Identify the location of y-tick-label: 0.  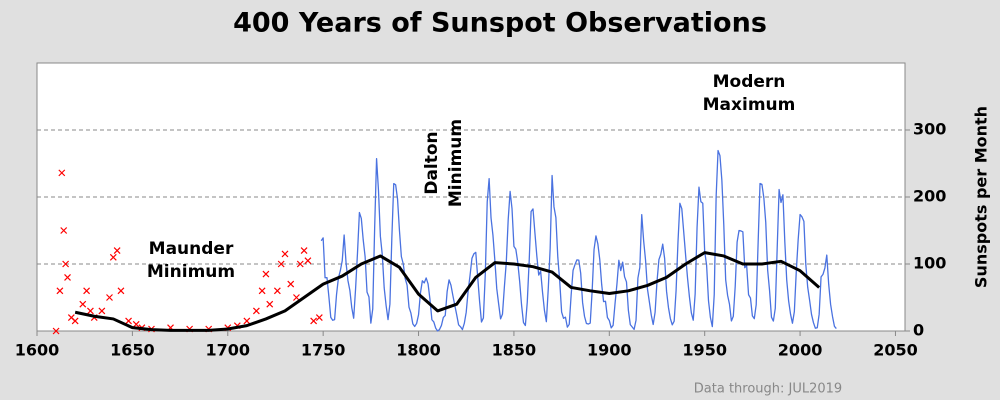
(918, 330).